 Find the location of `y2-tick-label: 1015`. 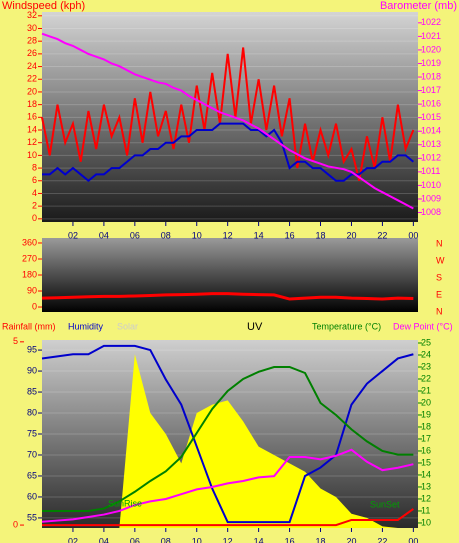

y2-tick-label: 1015 is located at coordinates (431, 117).